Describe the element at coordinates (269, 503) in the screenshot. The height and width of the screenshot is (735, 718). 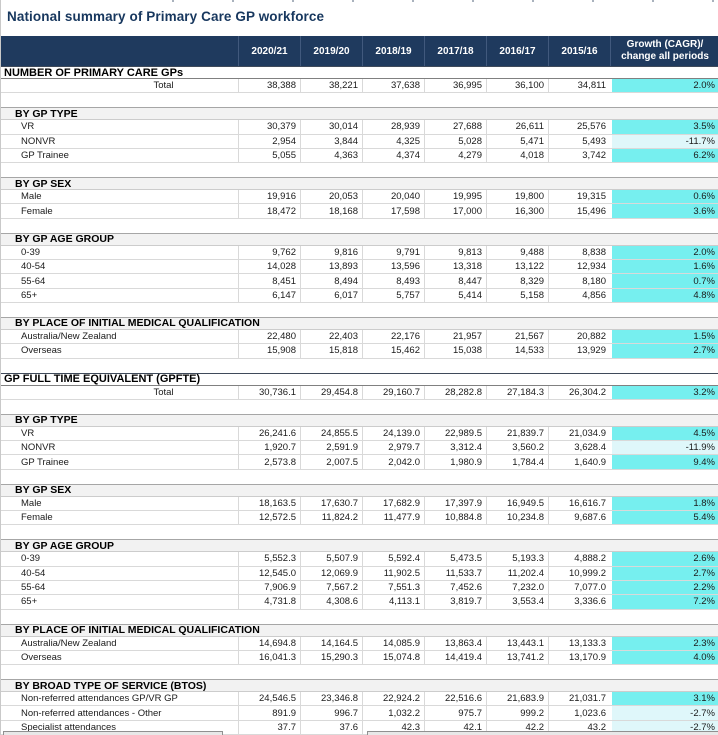
I see `value-cell: 18,163.5` at that location.